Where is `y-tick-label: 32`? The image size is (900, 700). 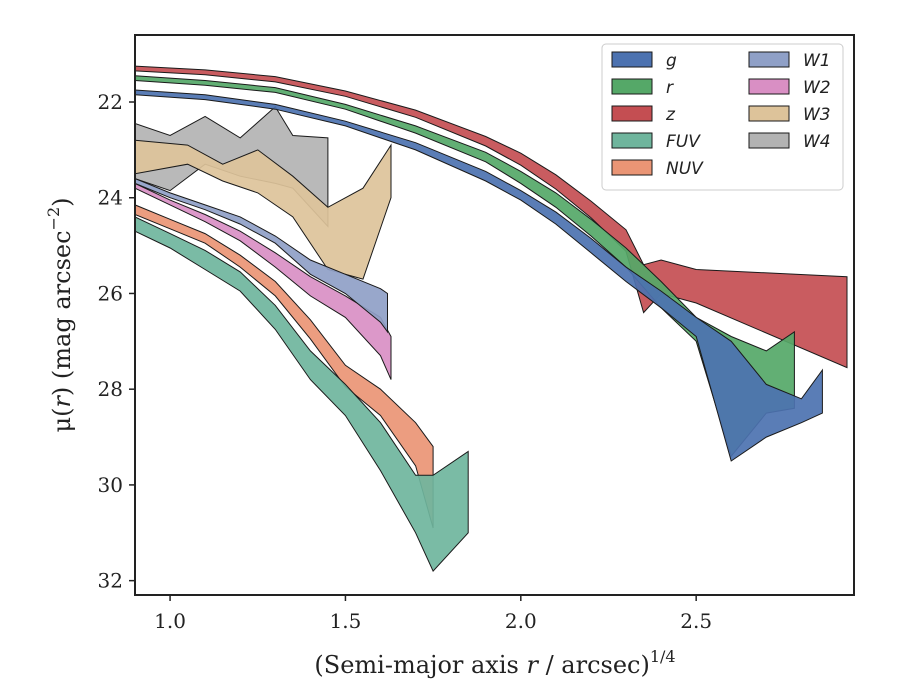
y-tick-label: 32 is located at coordinates (110, 581).